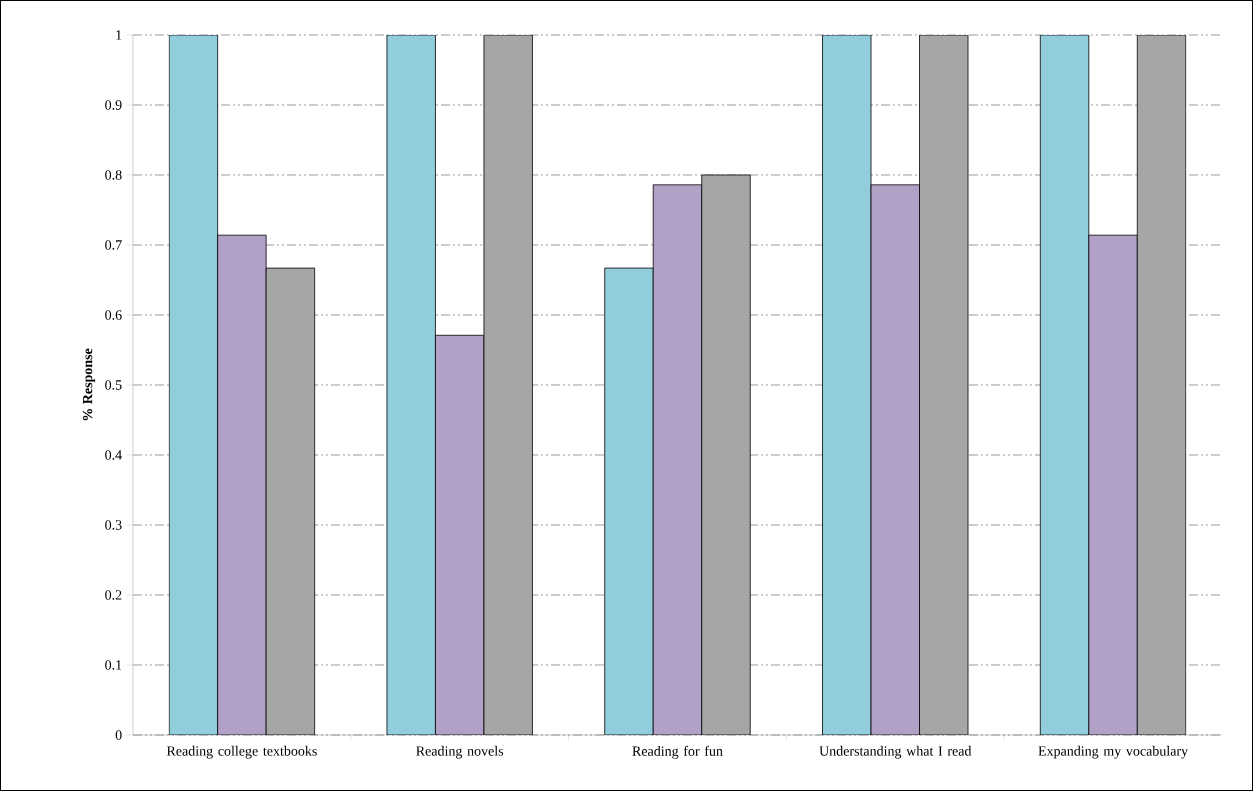 This screenshot has width=1253, height=791. What do you see at coordinates (113, 315) in the screenshot?
I see `y-tick-label: 0.6` at bounding box center [113, 315].